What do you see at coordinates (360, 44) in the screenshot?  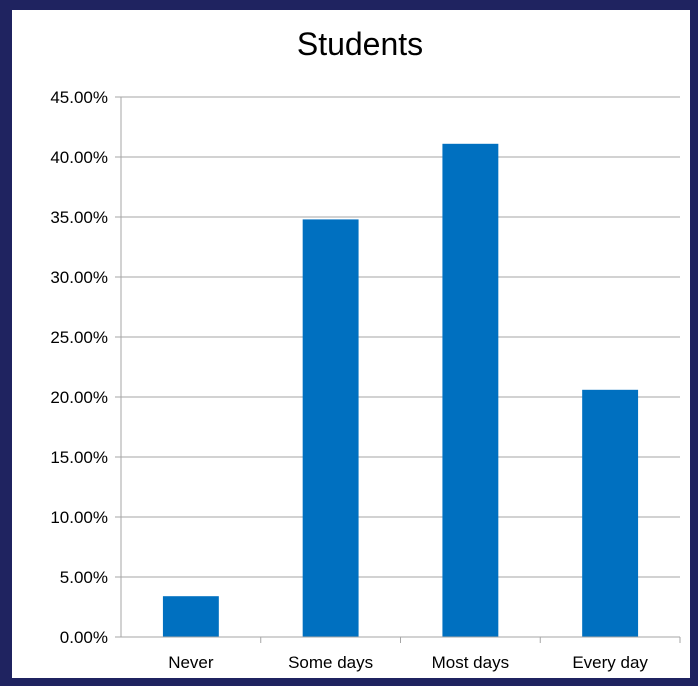 I see `chart-title: Students` at bounding box center [360, 44].